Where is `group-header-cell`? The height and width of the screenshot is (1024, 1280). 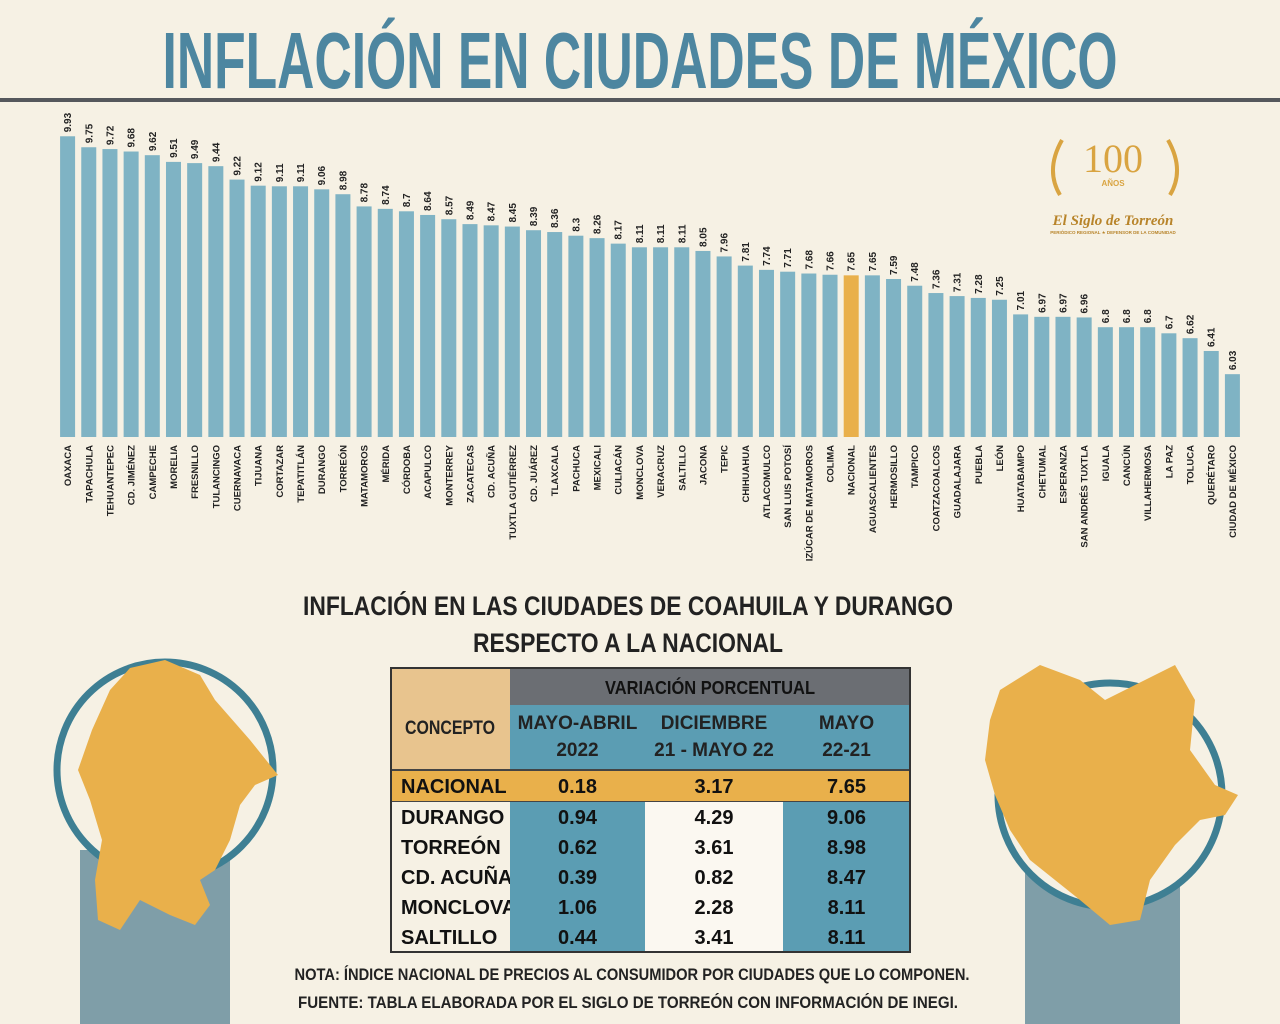
group-header-cell is located at coordinates (710, 686).